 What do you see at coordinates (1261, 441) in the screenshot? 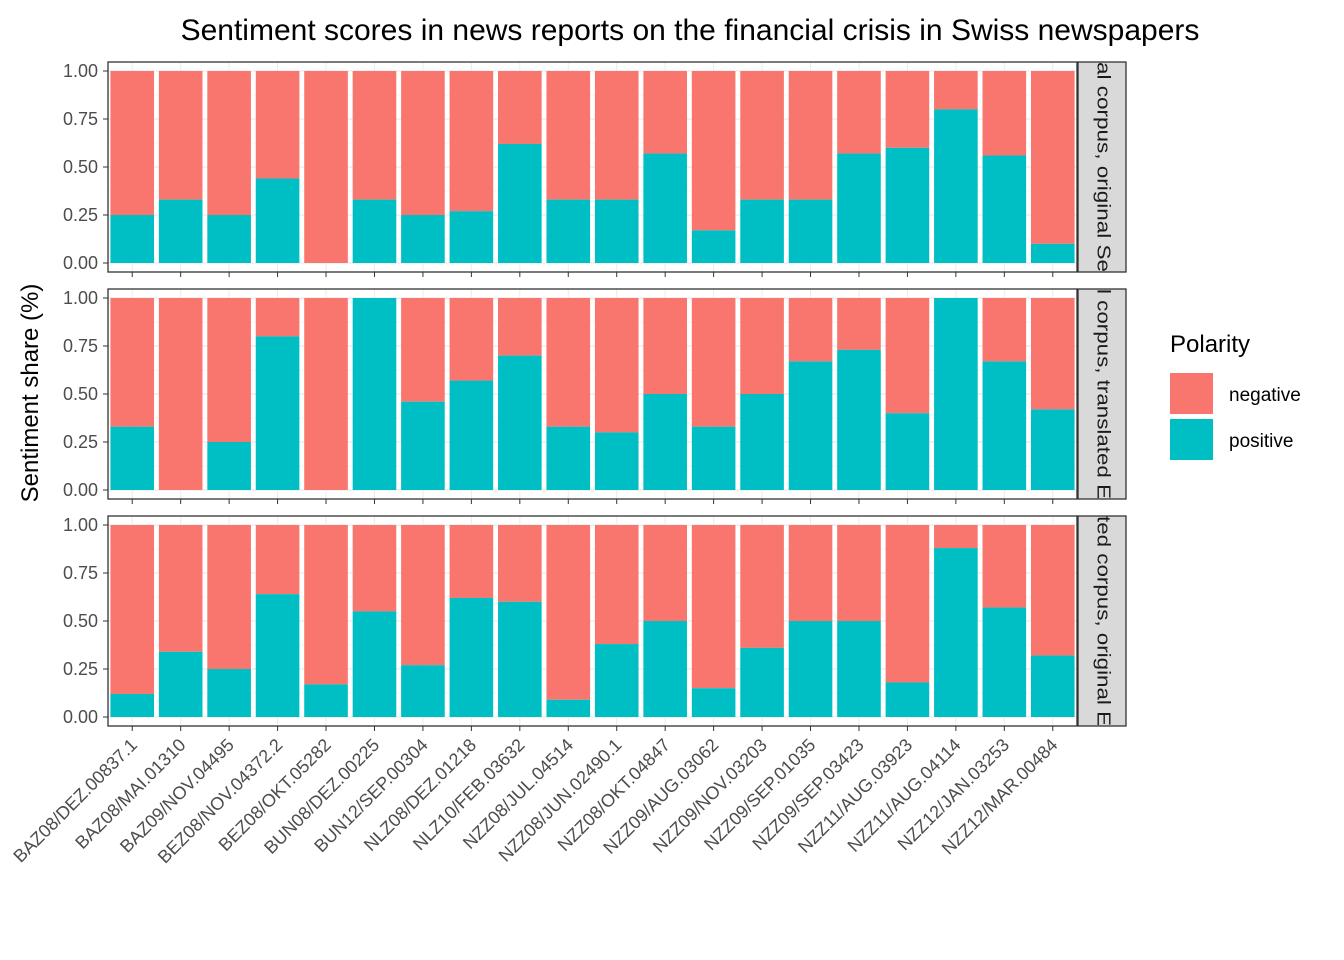
I see `legend-label-positive: positive` at bounding box center [1261, 441].